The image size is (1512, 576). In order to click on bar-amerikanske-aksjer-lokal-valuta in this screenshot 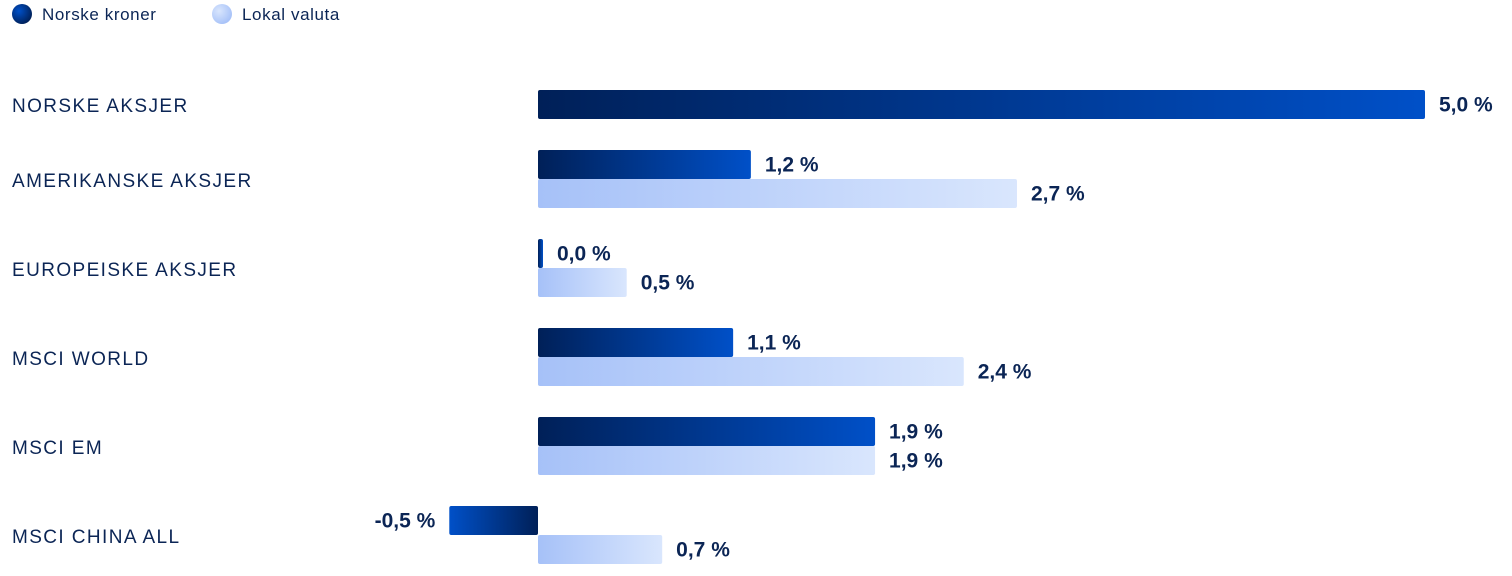, I will do `click(777, 193)`.